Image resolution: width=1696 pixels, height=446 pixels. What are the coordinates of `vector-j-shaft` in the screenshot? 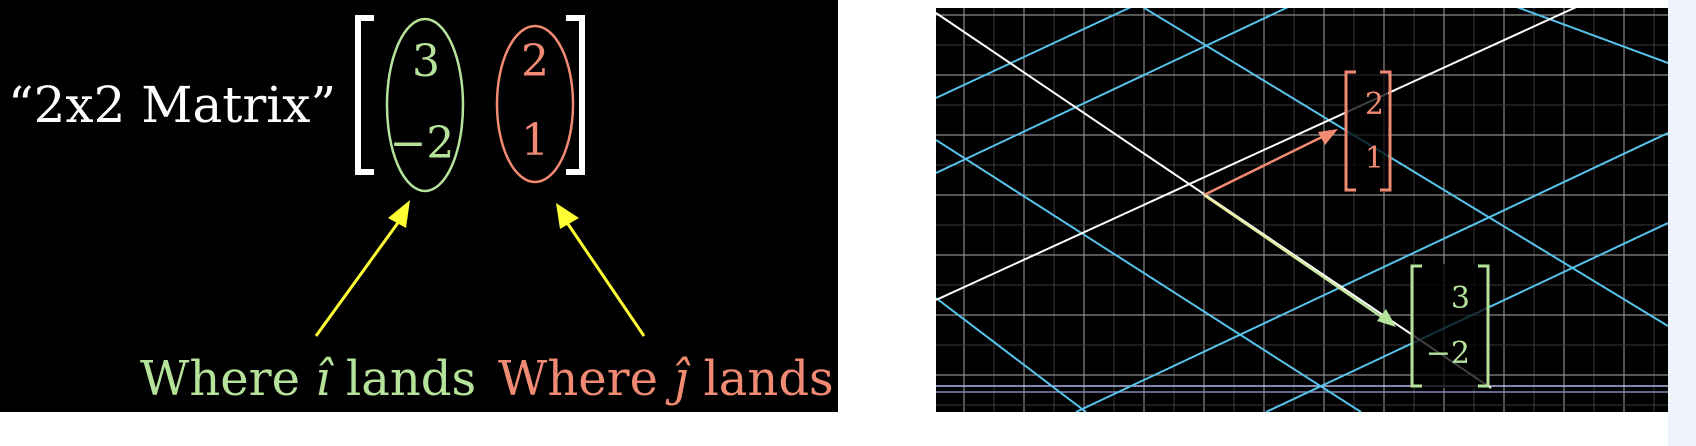 It's located at (1265, 165).